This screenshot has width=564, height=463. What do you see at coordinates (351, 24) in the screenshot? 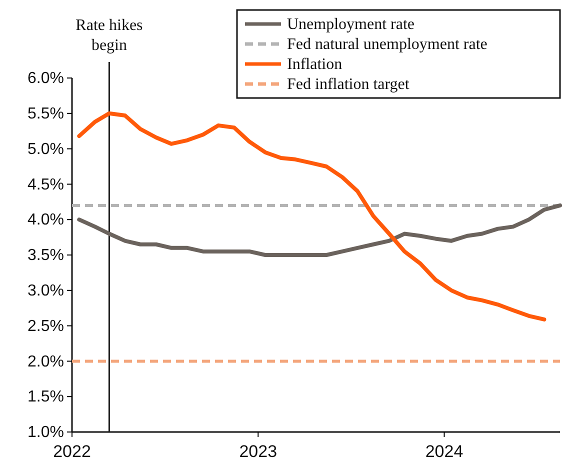
I see `legend-label: Unemployment rate` at bounding box center [351, 24].